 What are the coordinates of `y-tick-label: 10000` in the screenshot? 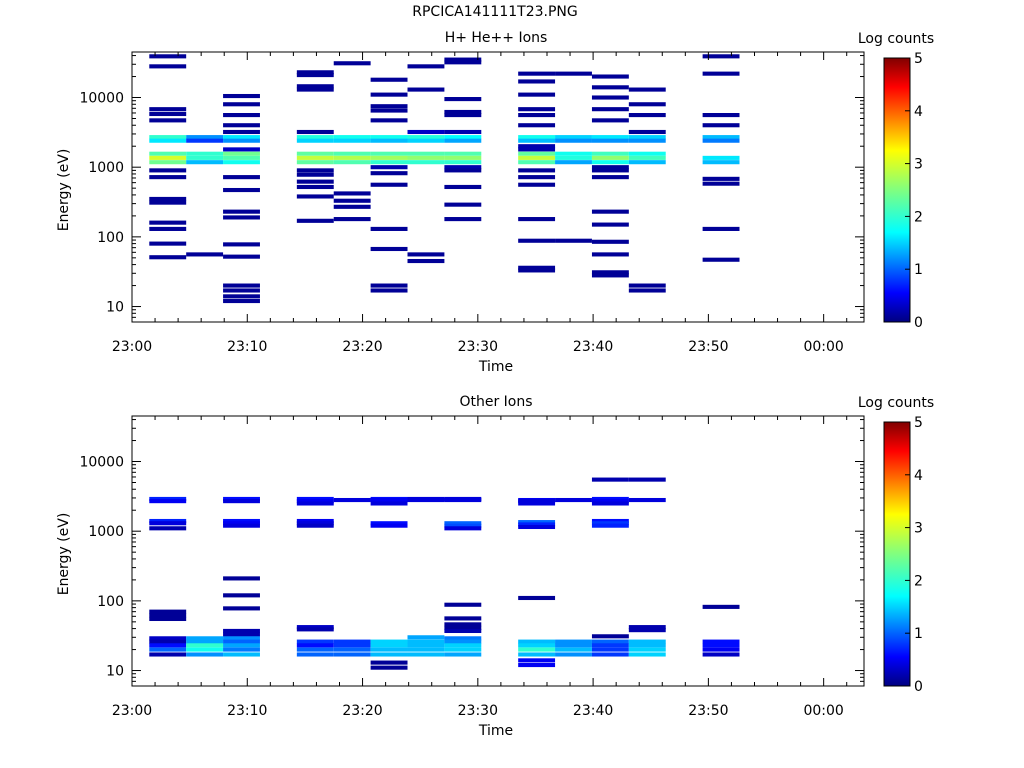 It's located at (101, 99).